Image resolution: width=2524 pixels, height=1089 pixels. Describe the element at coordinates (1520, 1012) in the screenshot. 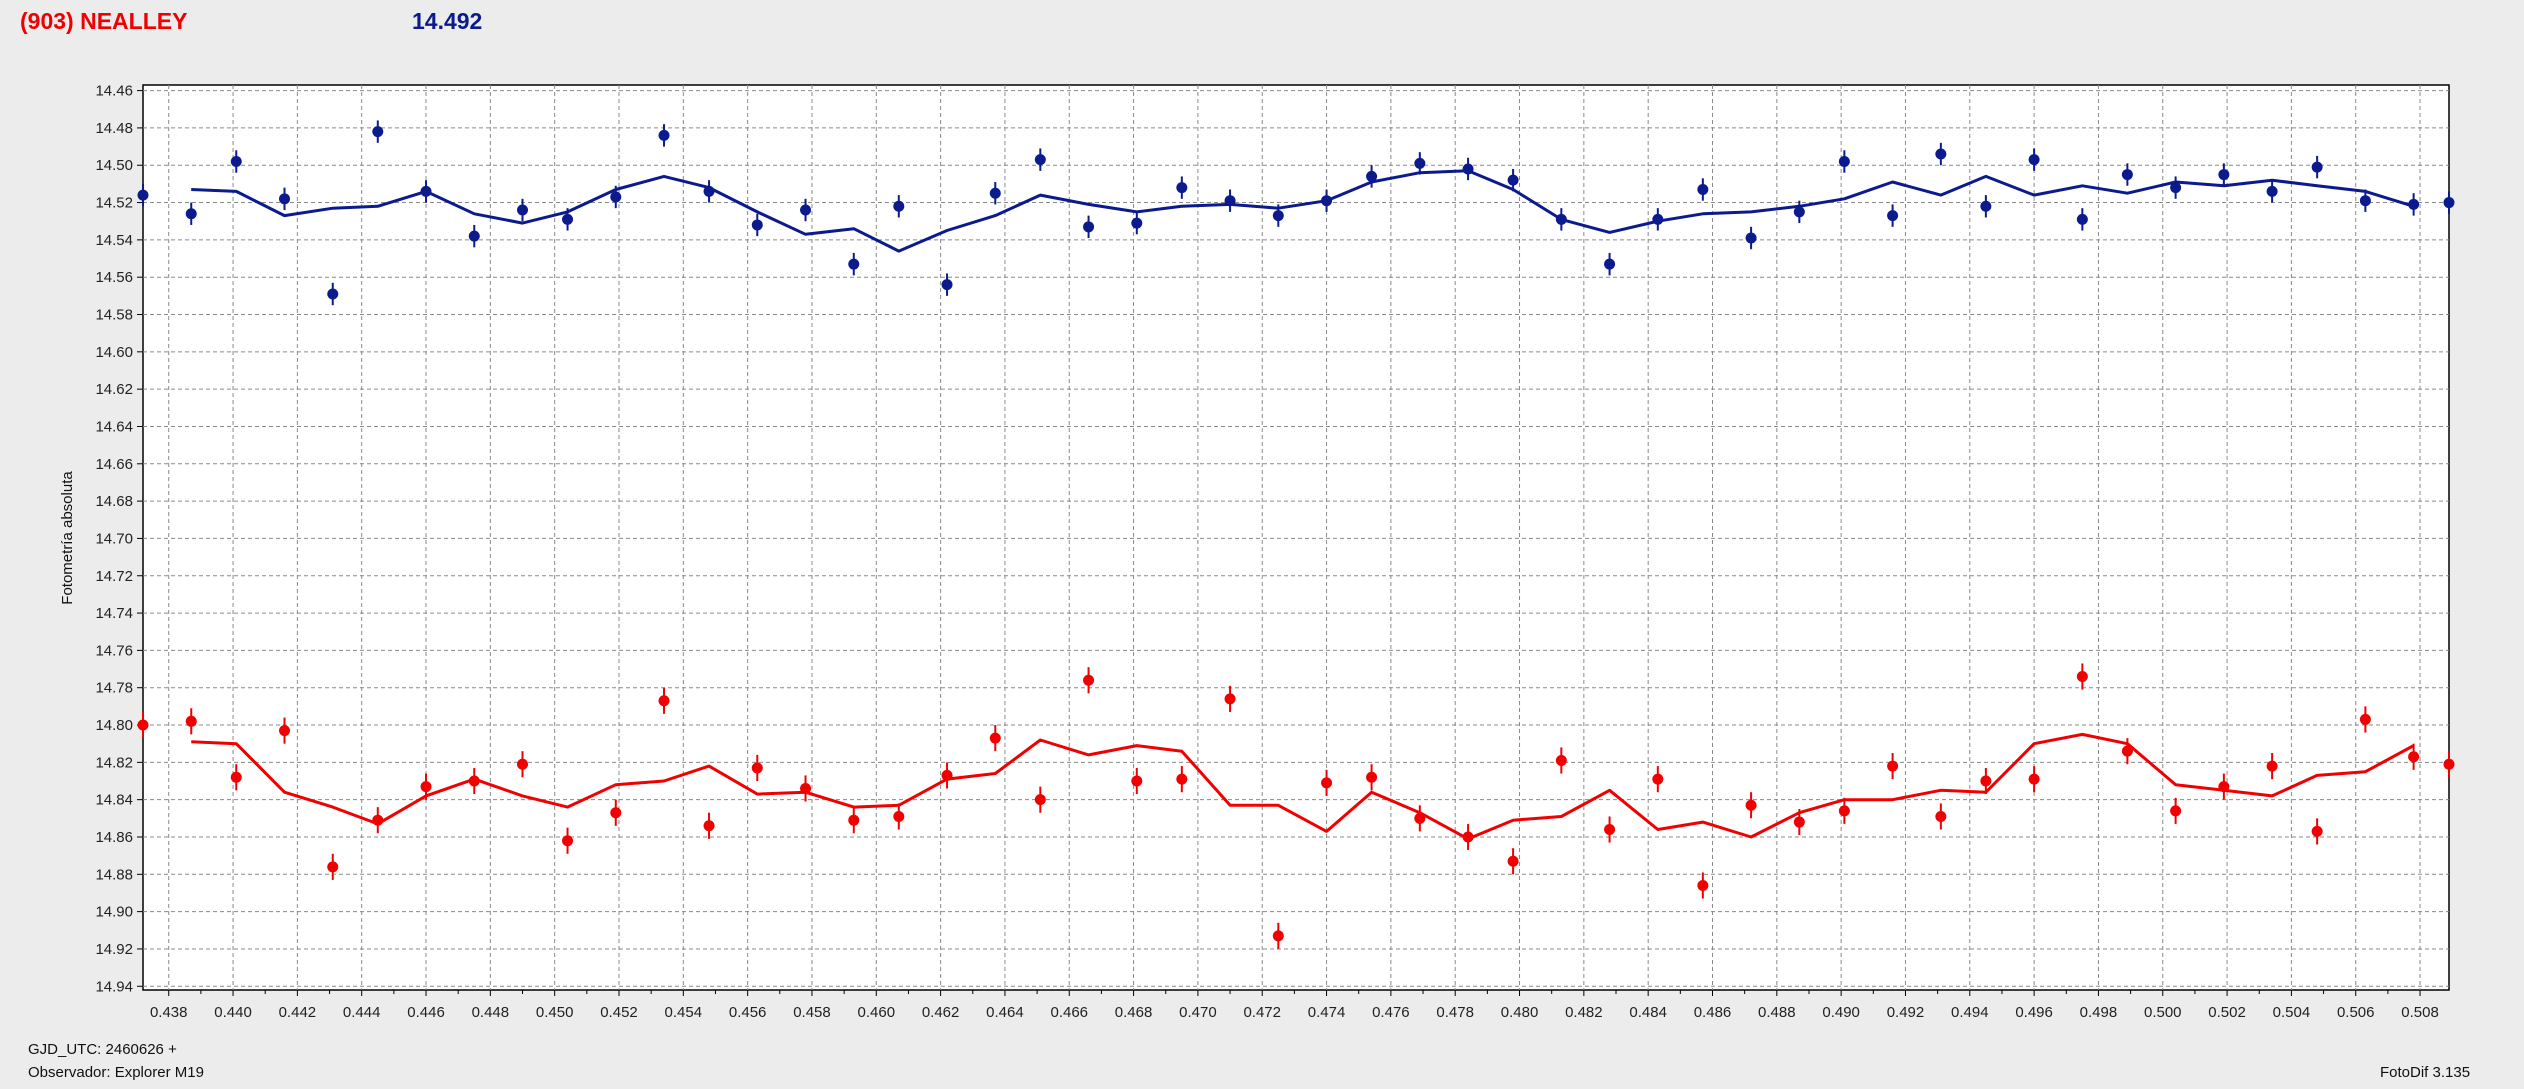

I see `x-tick-label: 0.480` at that location.